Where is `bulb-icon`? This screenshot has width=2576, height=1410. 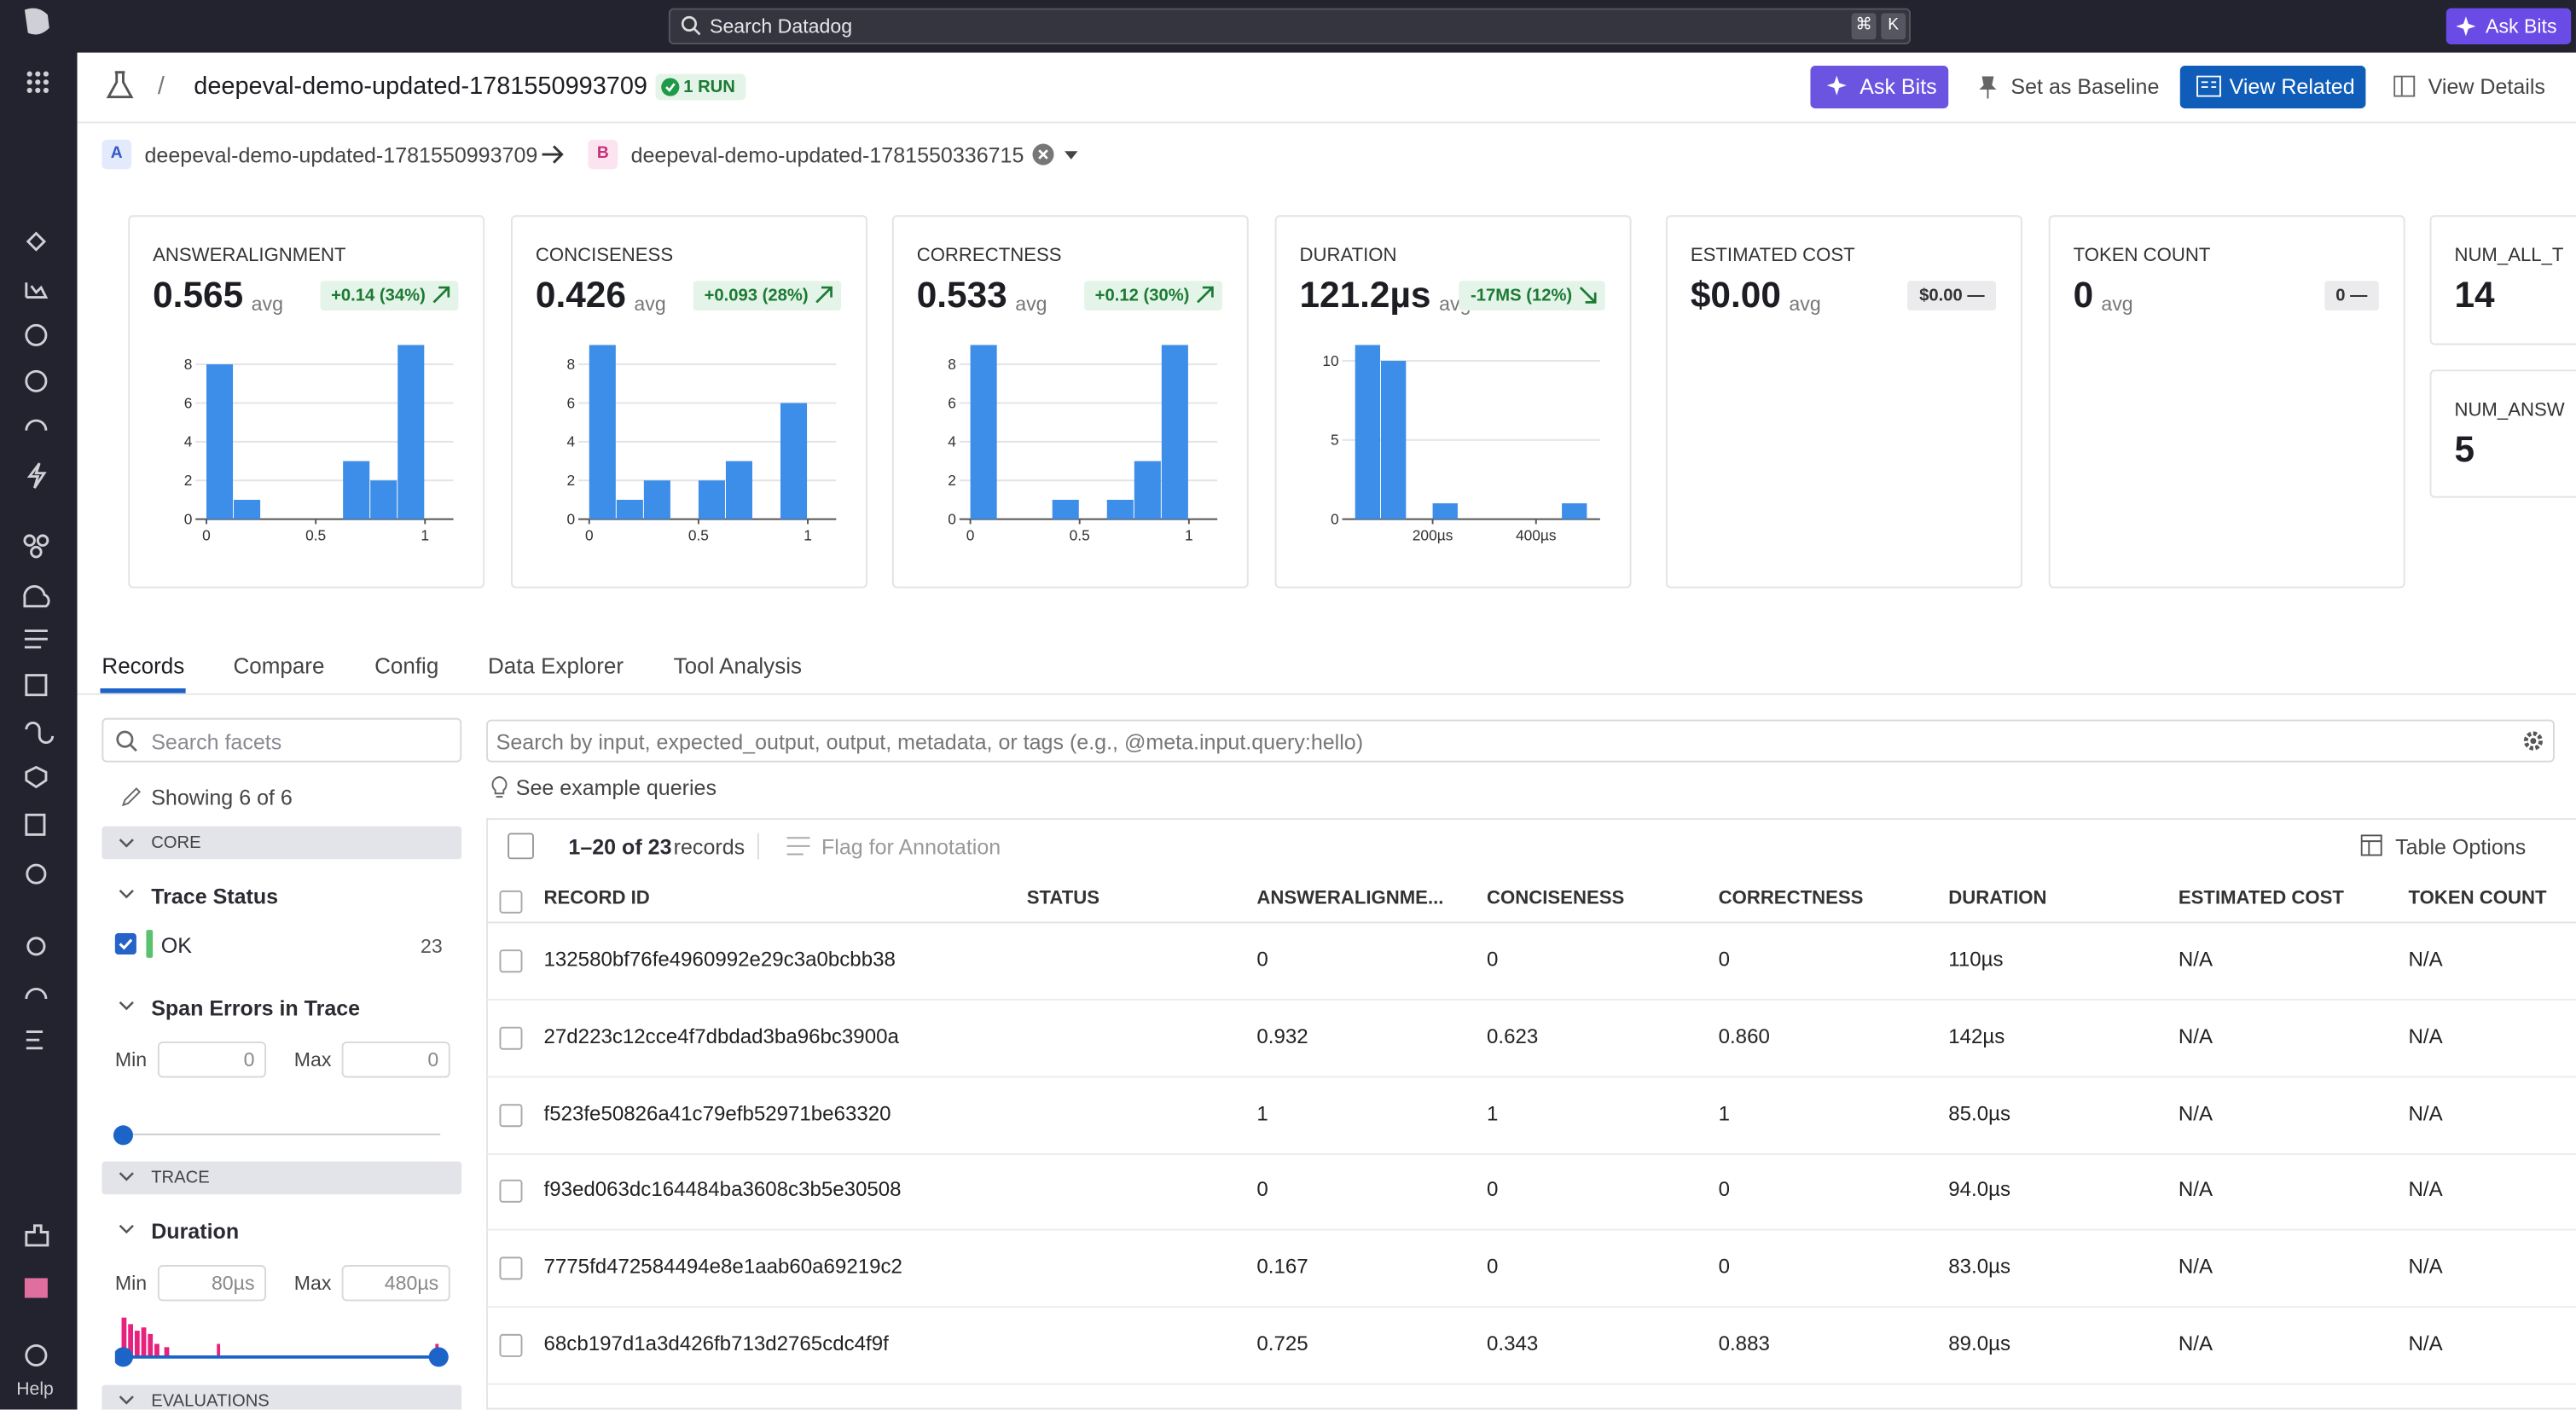 bulb-icon is located at coordinates (499, 787).